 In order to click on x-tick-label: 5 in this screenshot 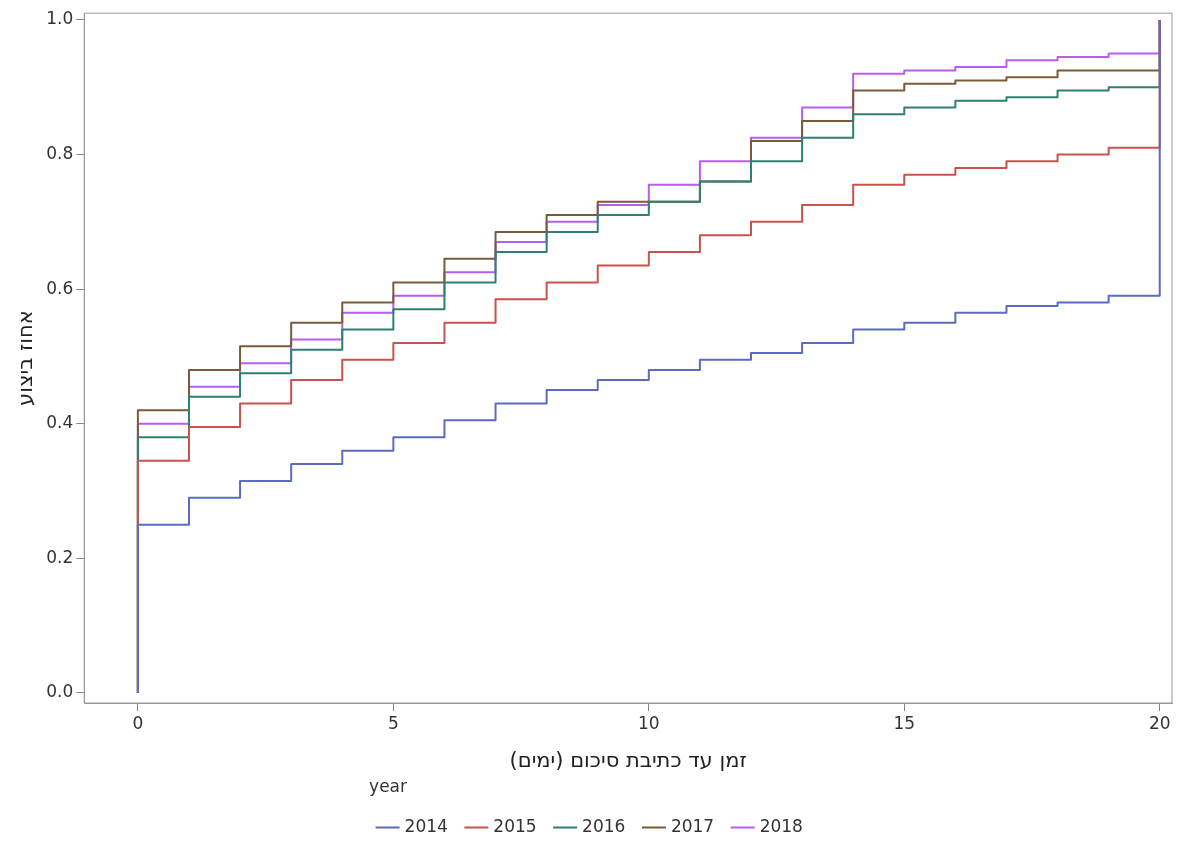, I will do `click(393, 722)`.